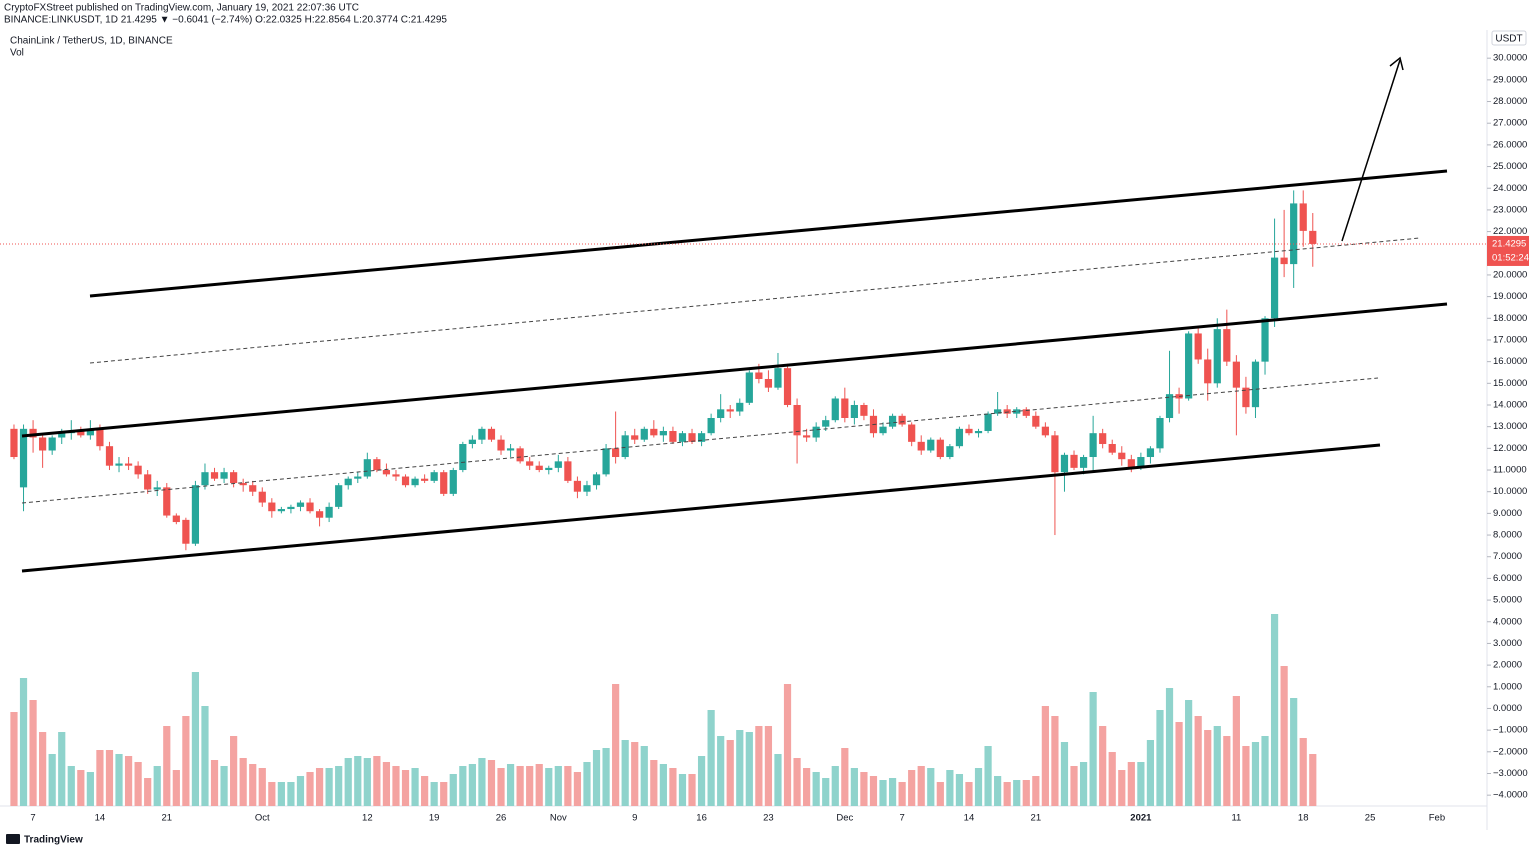  I want to click on y-tick-label: 27.0000, so click(1510, 123).